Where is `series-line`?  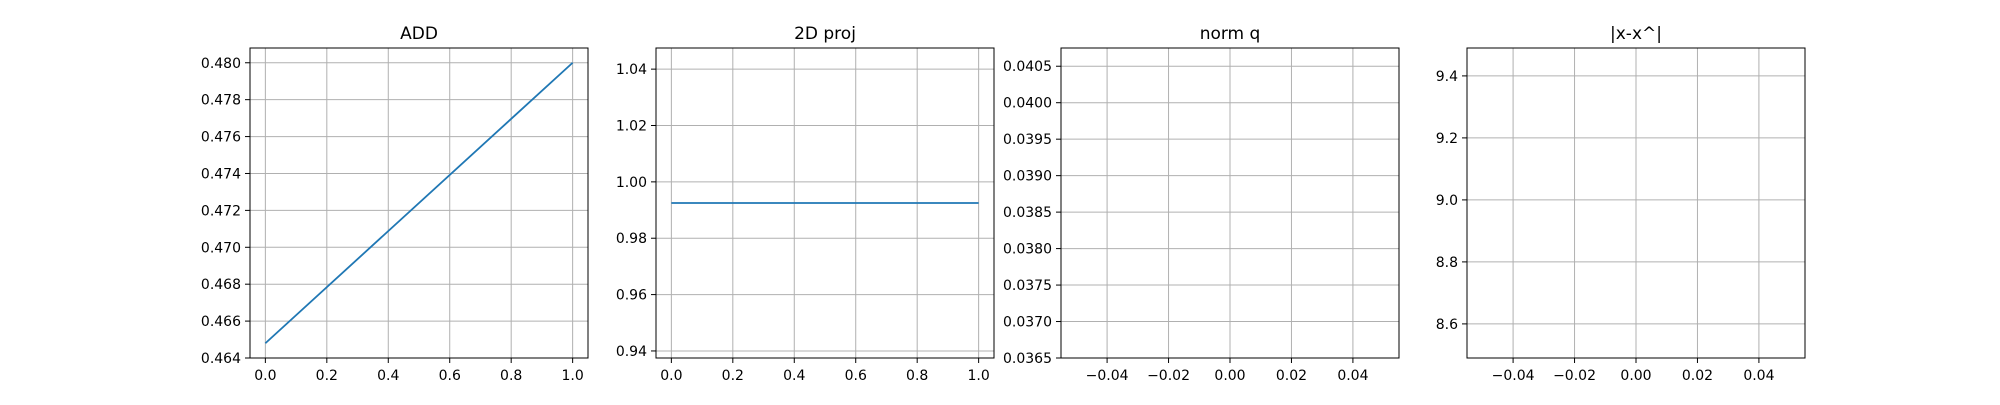 series-line is located at coordinates (419, 203).